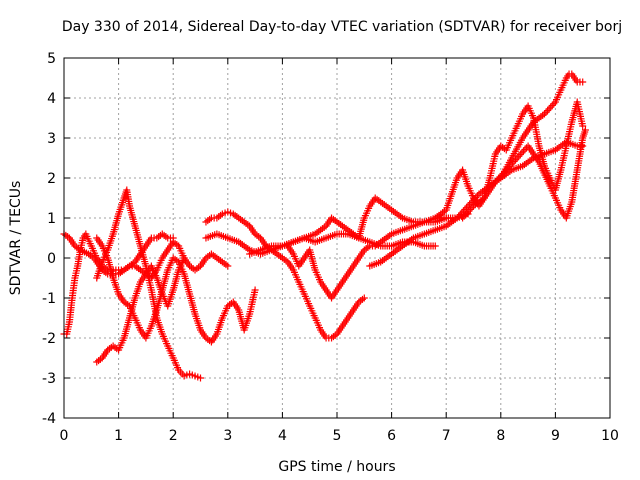  Describe the element at coordinates (610, 436) in the screenshot. I see `x-tick-label: 10` at that location.